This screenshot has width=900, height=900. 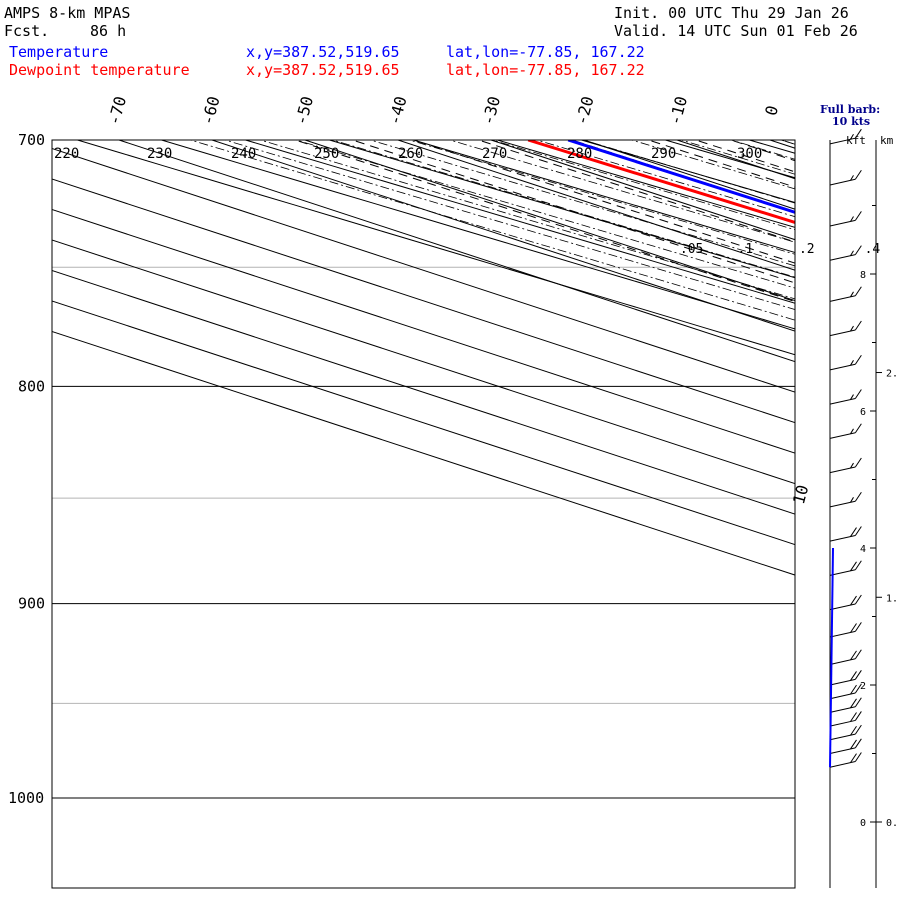 I want to click on dry-adiabat-label-290: 290, so click(x=663, y=154).